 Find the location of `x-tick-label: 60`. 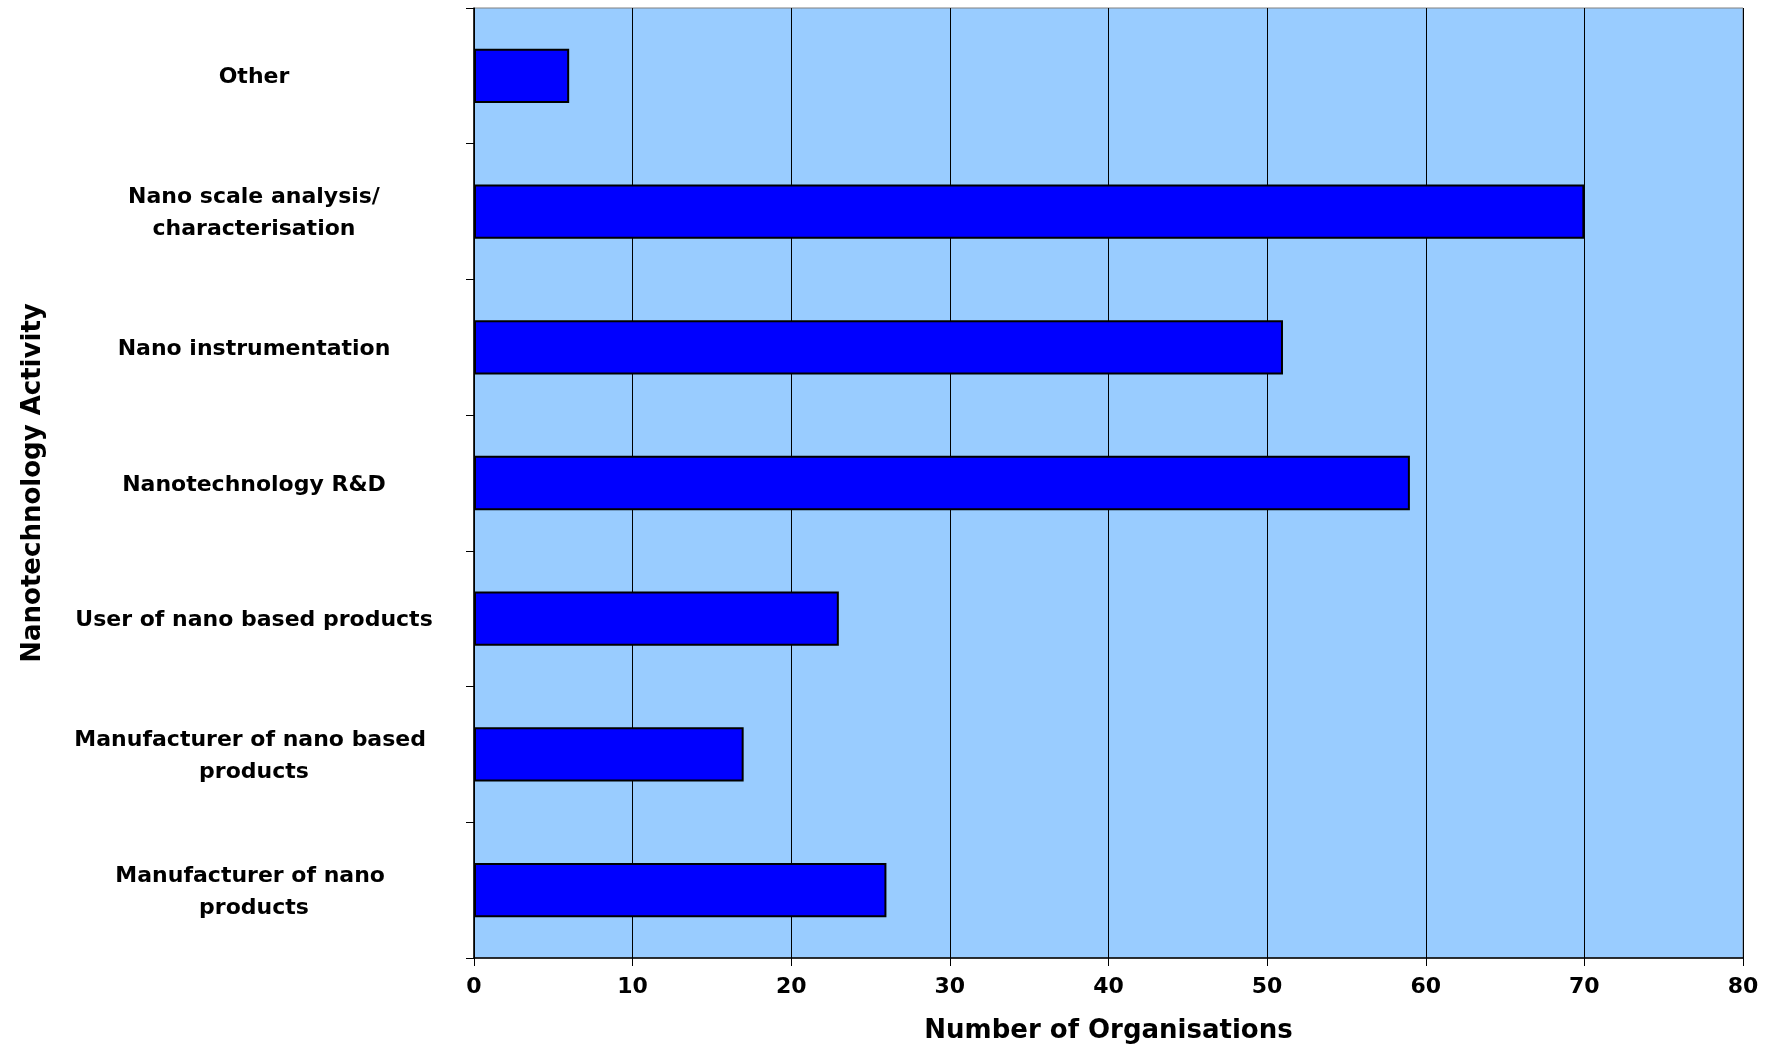

x-tick-label: 60 is located at coordinates (1426, 985).